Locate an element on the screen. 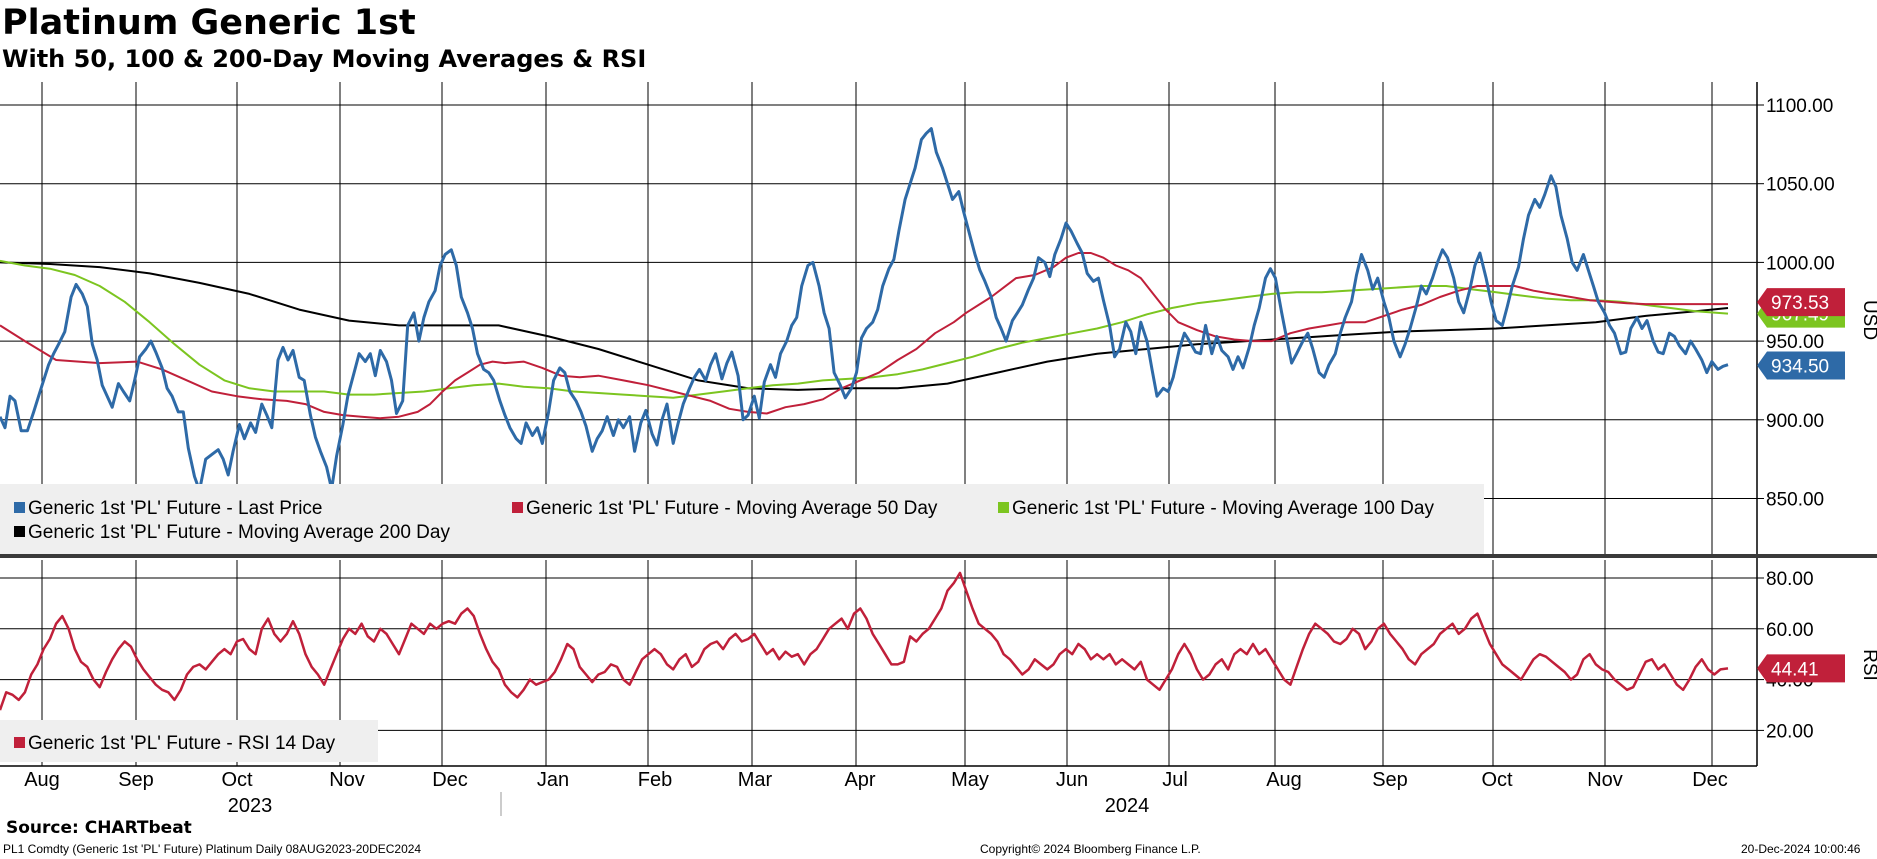 The width and height of the screenshot is (1877, 859). ma50-last-value-bg is located at coordinates (1801, 302).